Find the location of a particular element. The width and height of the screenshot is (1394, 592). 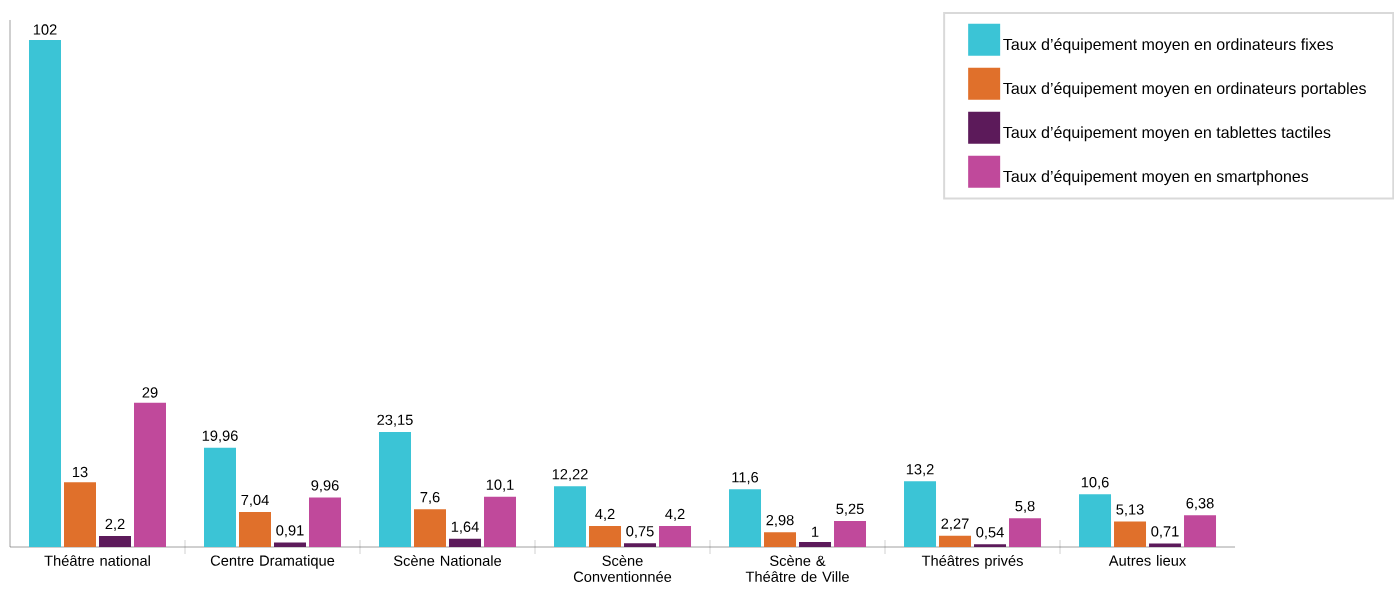

data-label: 19,96 is located at coordinates (220, 436).